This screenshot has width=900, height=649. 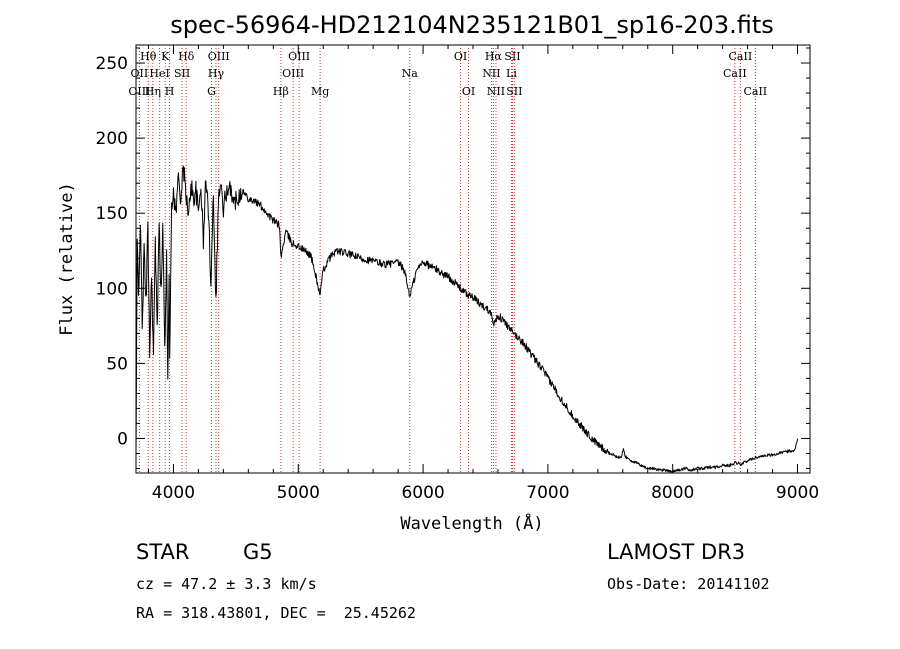 I want to click on line-label: Hγ, so click(x=216, y=73).